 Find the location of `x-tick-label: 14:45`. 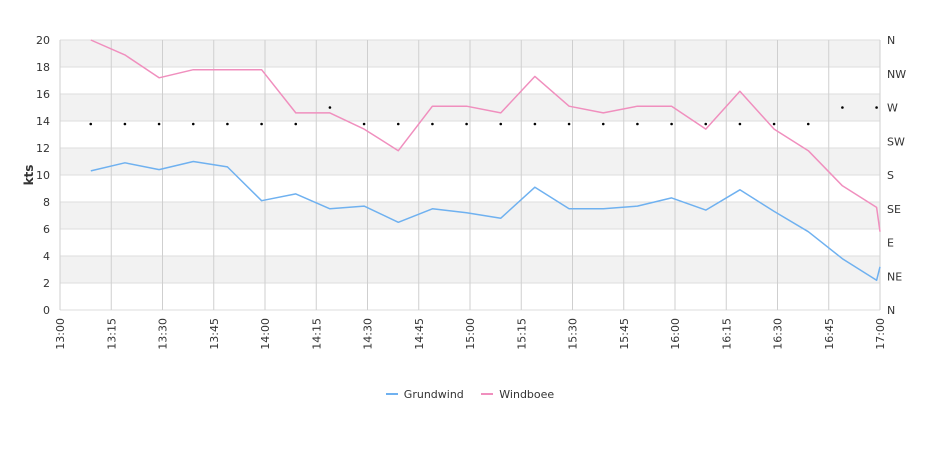

x-tick-label: 14:45 is located at coordinates (419, 334).